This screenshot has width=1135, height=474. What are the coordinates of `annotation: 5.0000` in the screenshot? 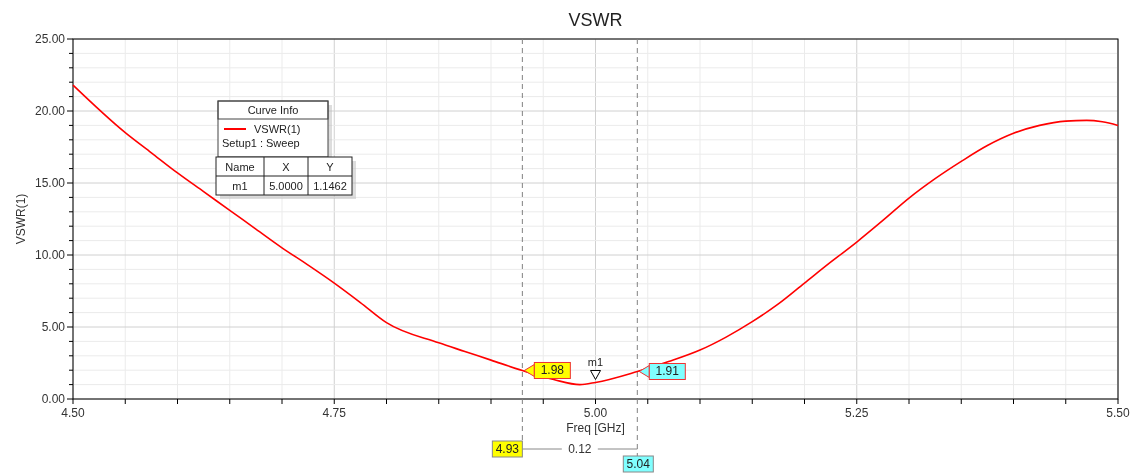 It's located at (286, 186).